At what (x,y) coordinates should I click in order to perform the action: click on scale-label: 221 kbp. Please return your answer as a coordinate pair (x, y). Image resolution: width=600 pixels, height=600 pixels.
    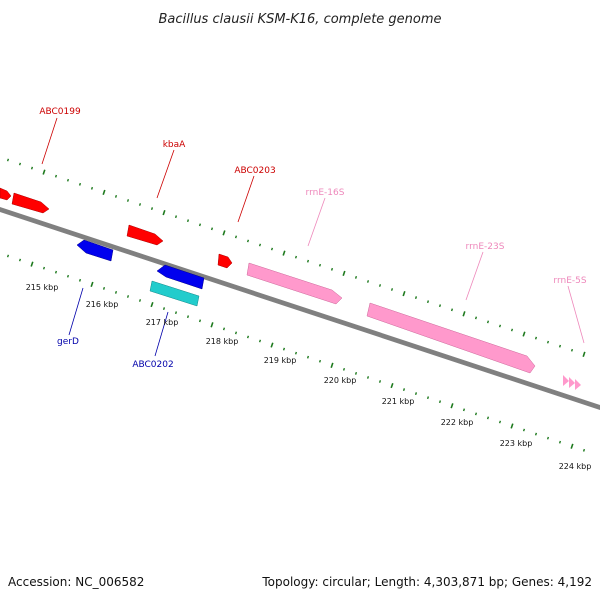
    Looking at the image, I should click on (398, 401).